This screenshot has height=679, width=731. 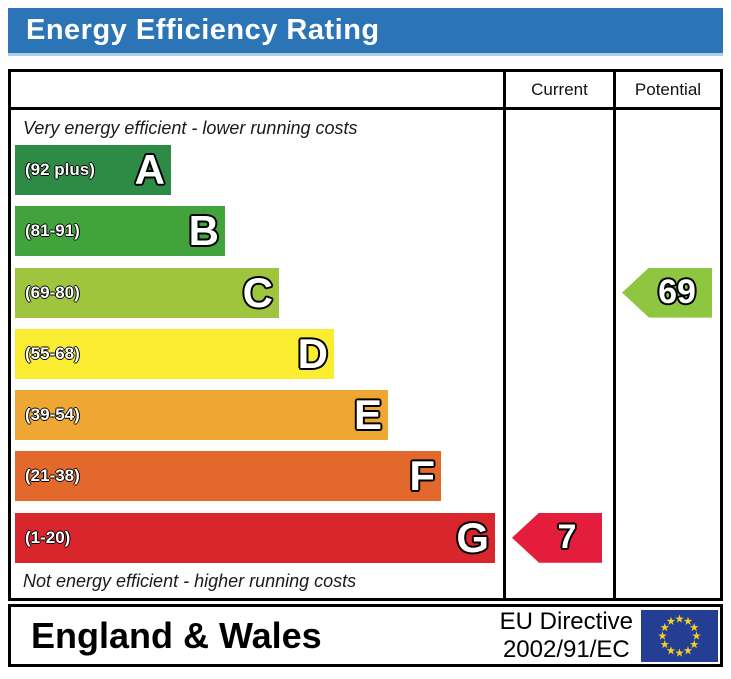 What do you see at coordinates (120, 231) in the screenshot?
I see `band-b: (81-91) B` at bounding box center [120, 231].